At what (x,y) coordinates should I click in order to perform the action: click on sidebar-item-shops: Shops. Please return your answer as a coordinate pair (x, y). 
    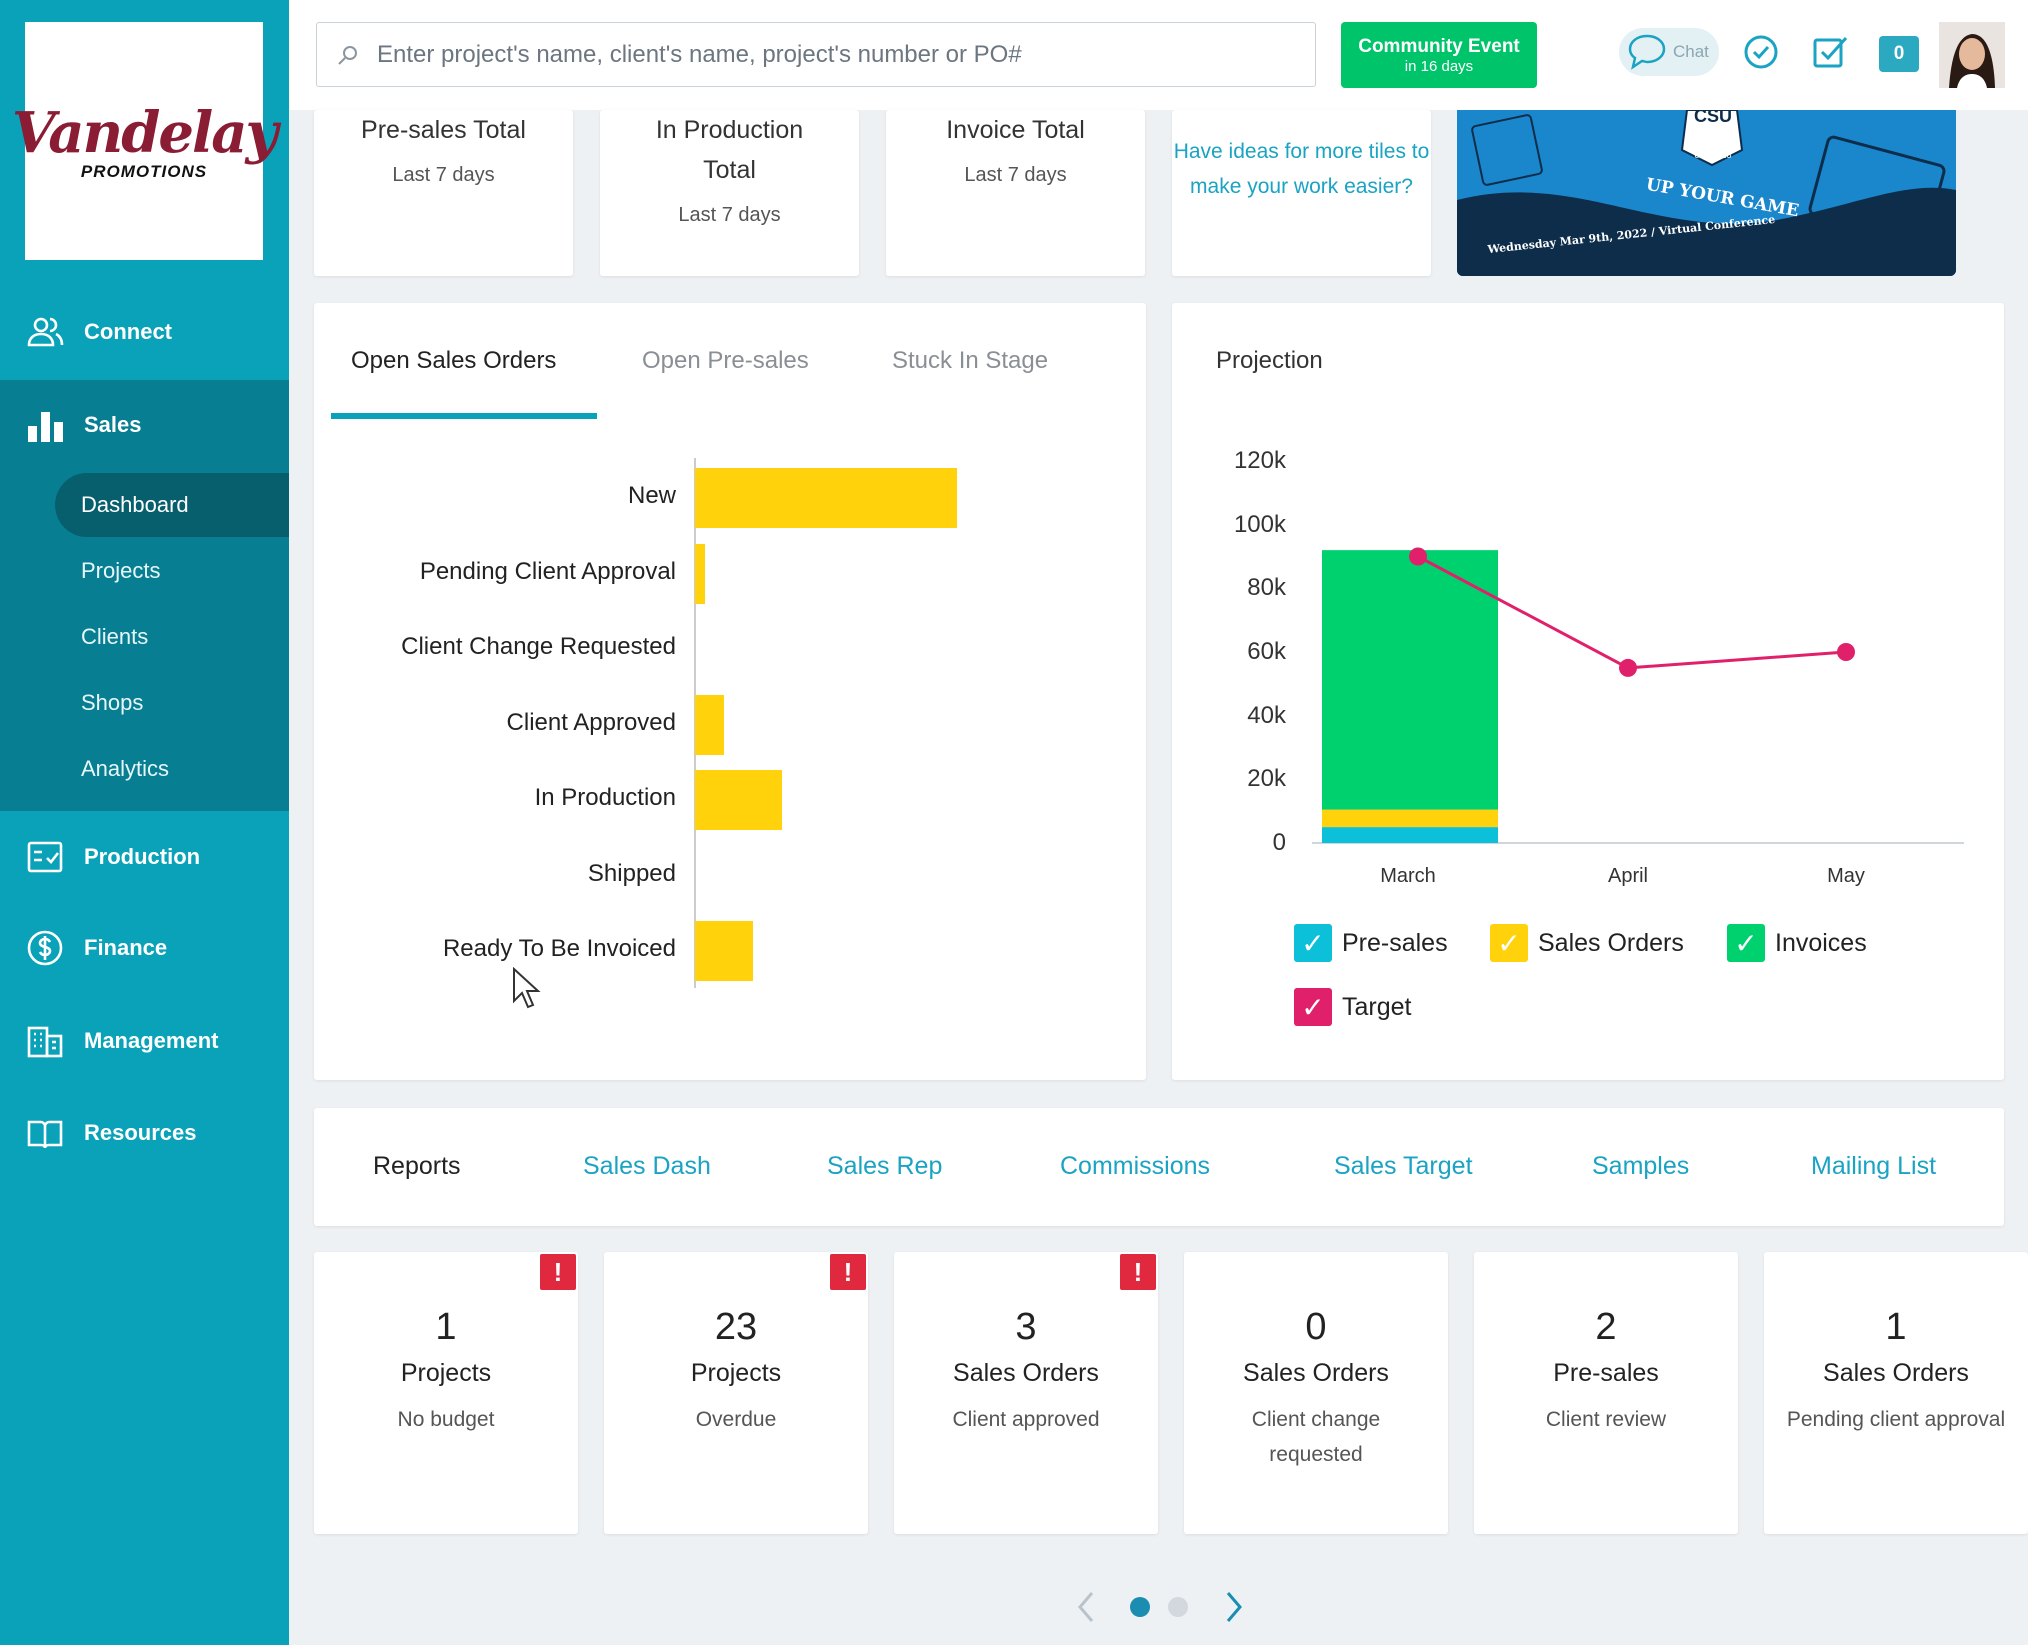
    Looking at the image, I should click on (112, 702).